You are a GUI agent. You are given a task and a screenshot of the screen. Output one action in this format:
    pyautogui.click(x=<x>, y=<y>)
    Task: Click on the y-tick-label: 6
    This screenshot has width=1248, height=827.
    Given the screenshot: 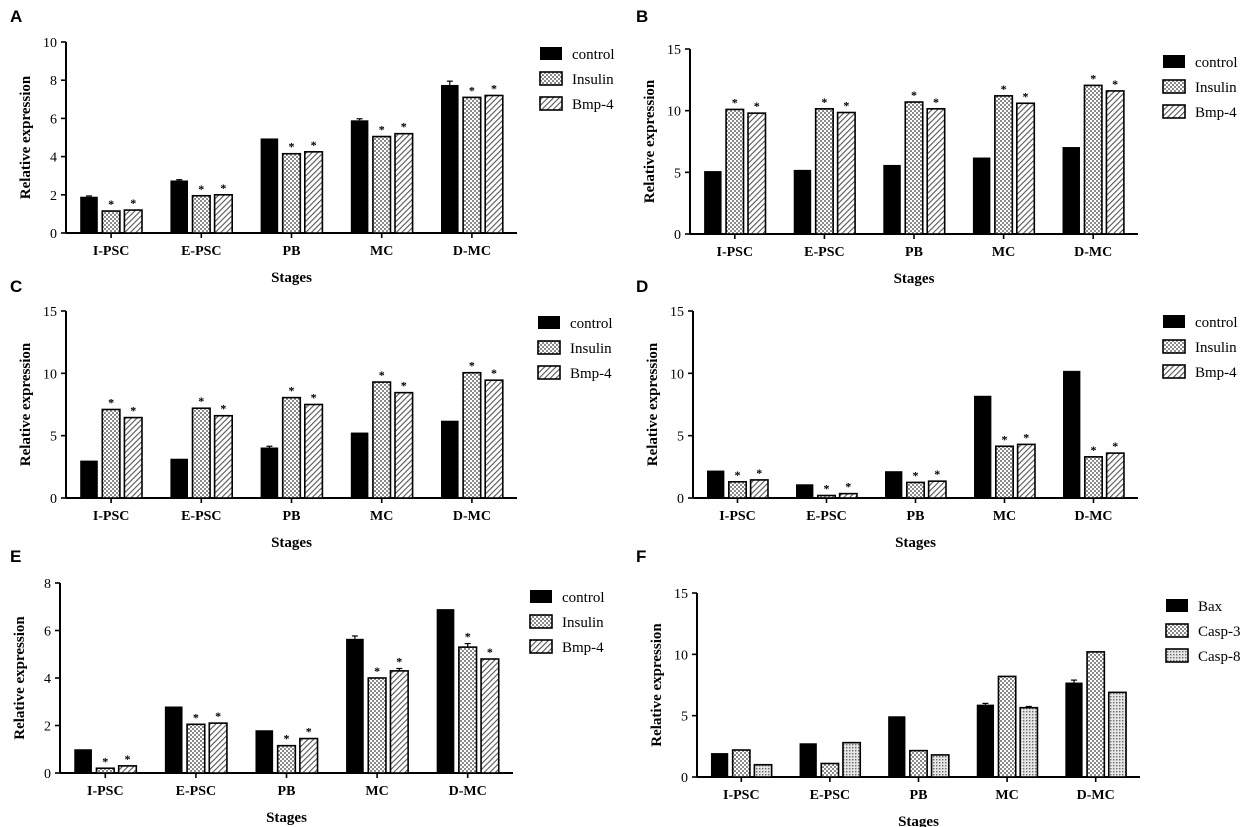 What is the action you would take?
    pyautogui.click(x=53, y=119)
    